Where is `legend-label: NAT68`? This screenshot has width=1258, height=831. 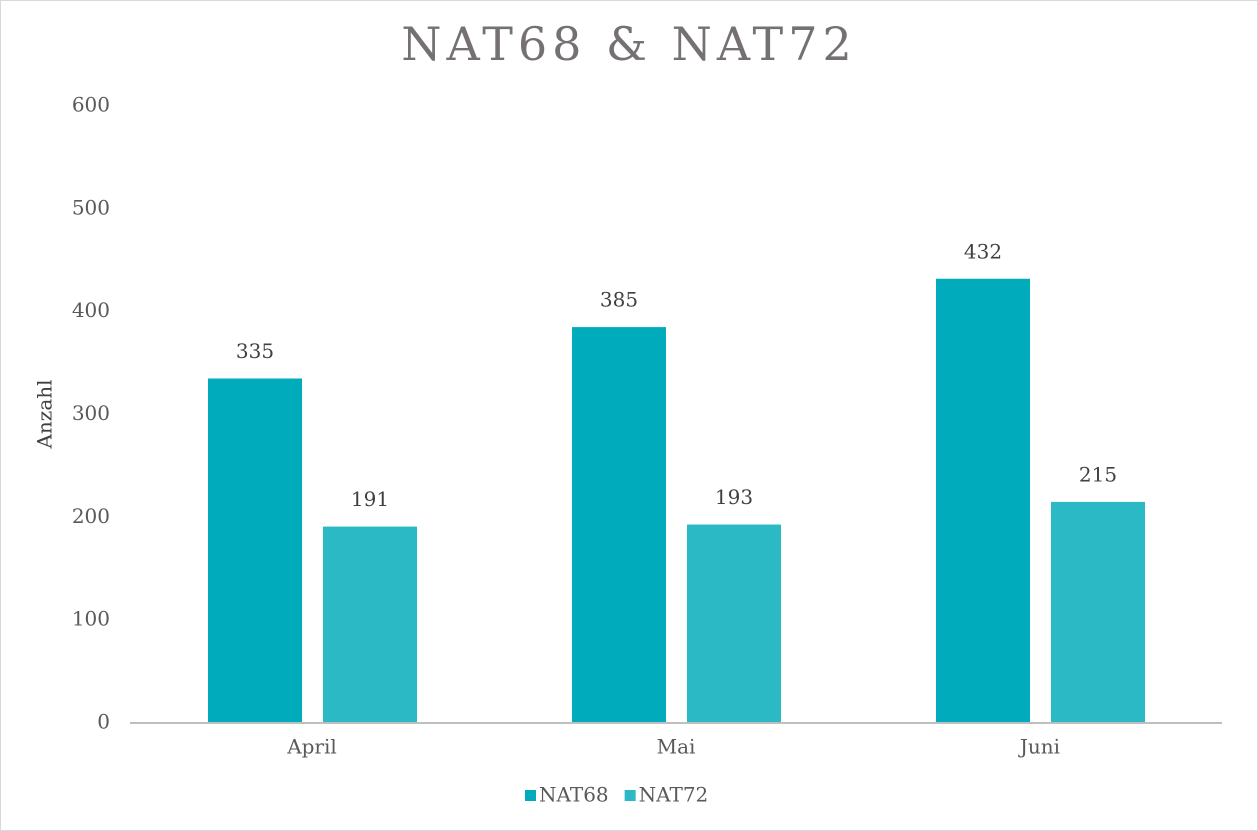
legend-label: NAT68 is located at coordinates (574, 795).